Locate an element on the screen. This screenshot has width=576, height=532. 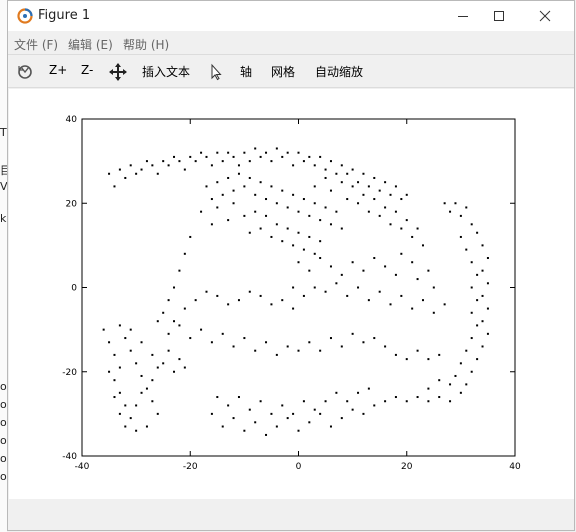
cursor-icon is located at coordinates (216, 72).